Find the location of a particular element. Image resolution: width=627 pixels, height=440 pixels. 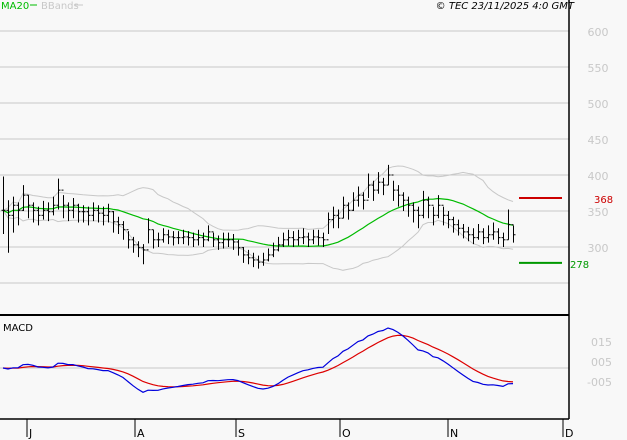

macd-tick-label: 005 is located at coordinates (601, 362).